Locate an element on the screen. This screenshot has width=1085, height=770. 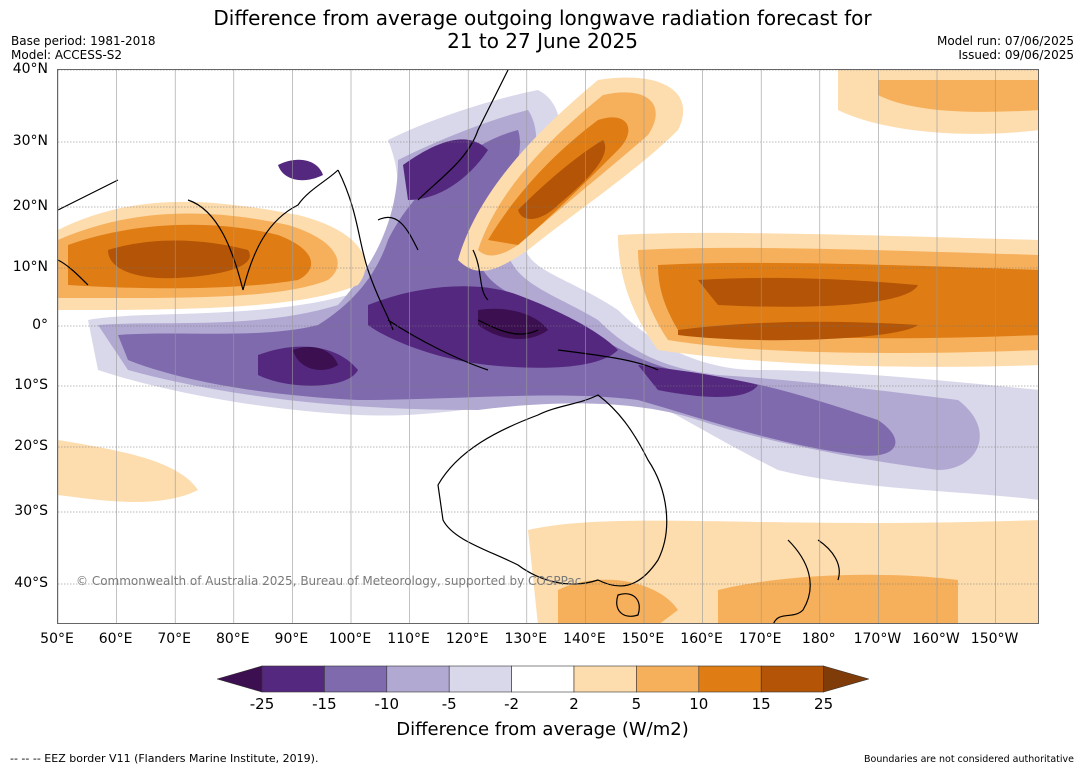
longitude-label: 170°E is located at coordinates (760, 639).